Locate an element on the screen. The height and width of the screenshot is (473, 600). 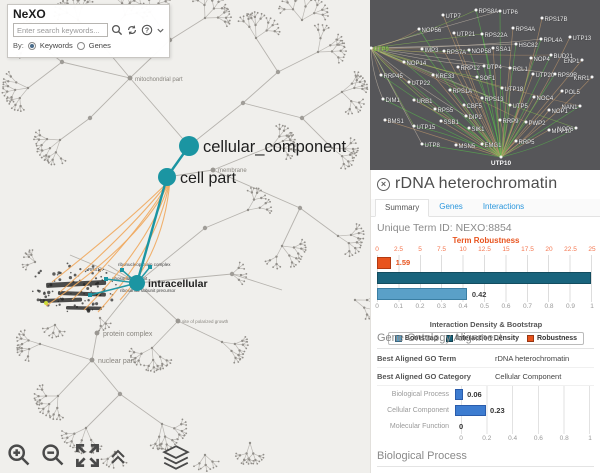
gene-node-label: RPS7A is located at coordinates (456, 53).